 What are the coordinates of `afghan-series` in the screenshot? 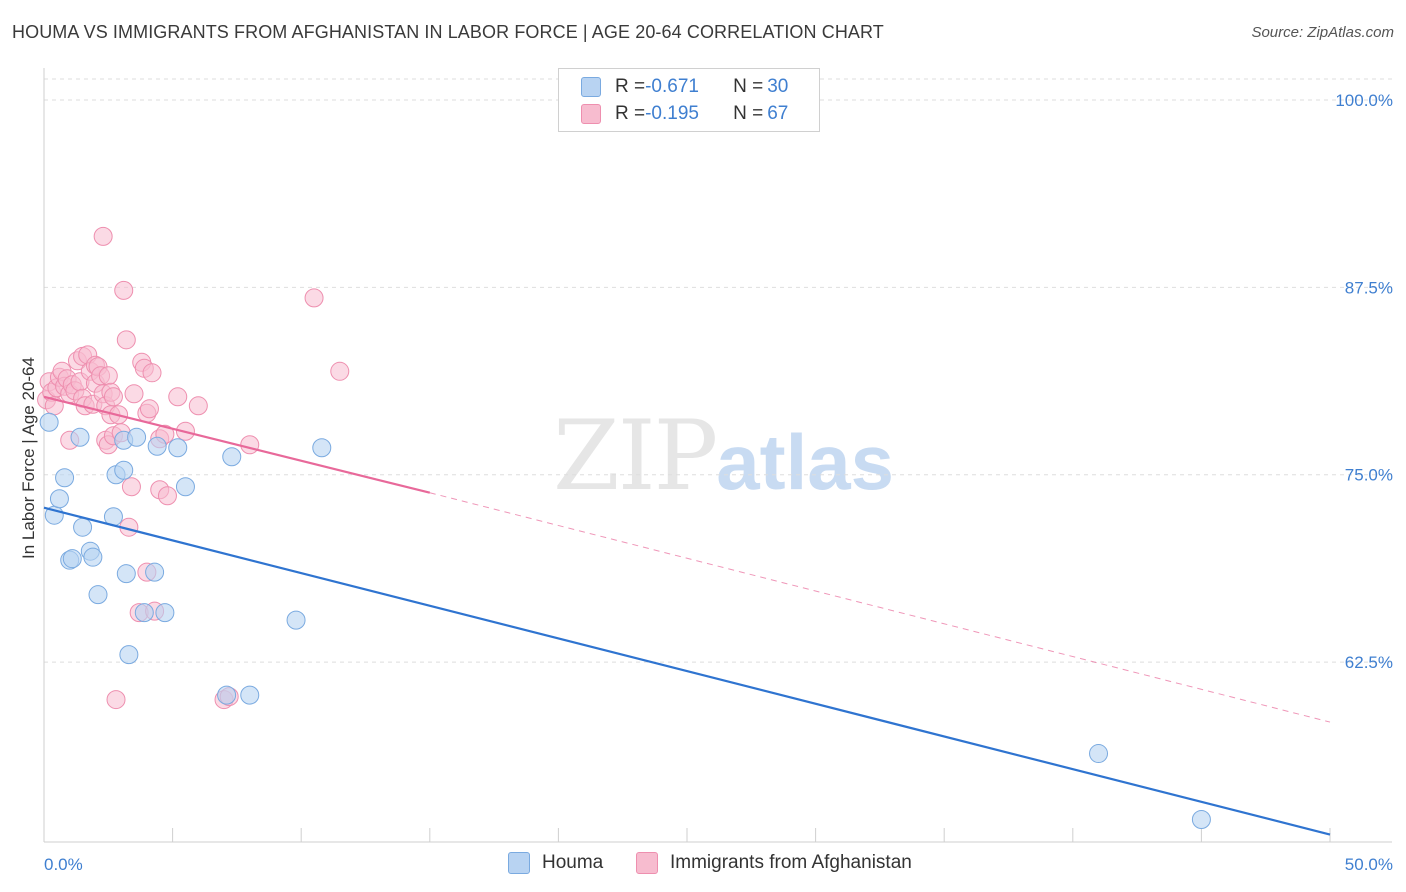 It's located at (193, 468).